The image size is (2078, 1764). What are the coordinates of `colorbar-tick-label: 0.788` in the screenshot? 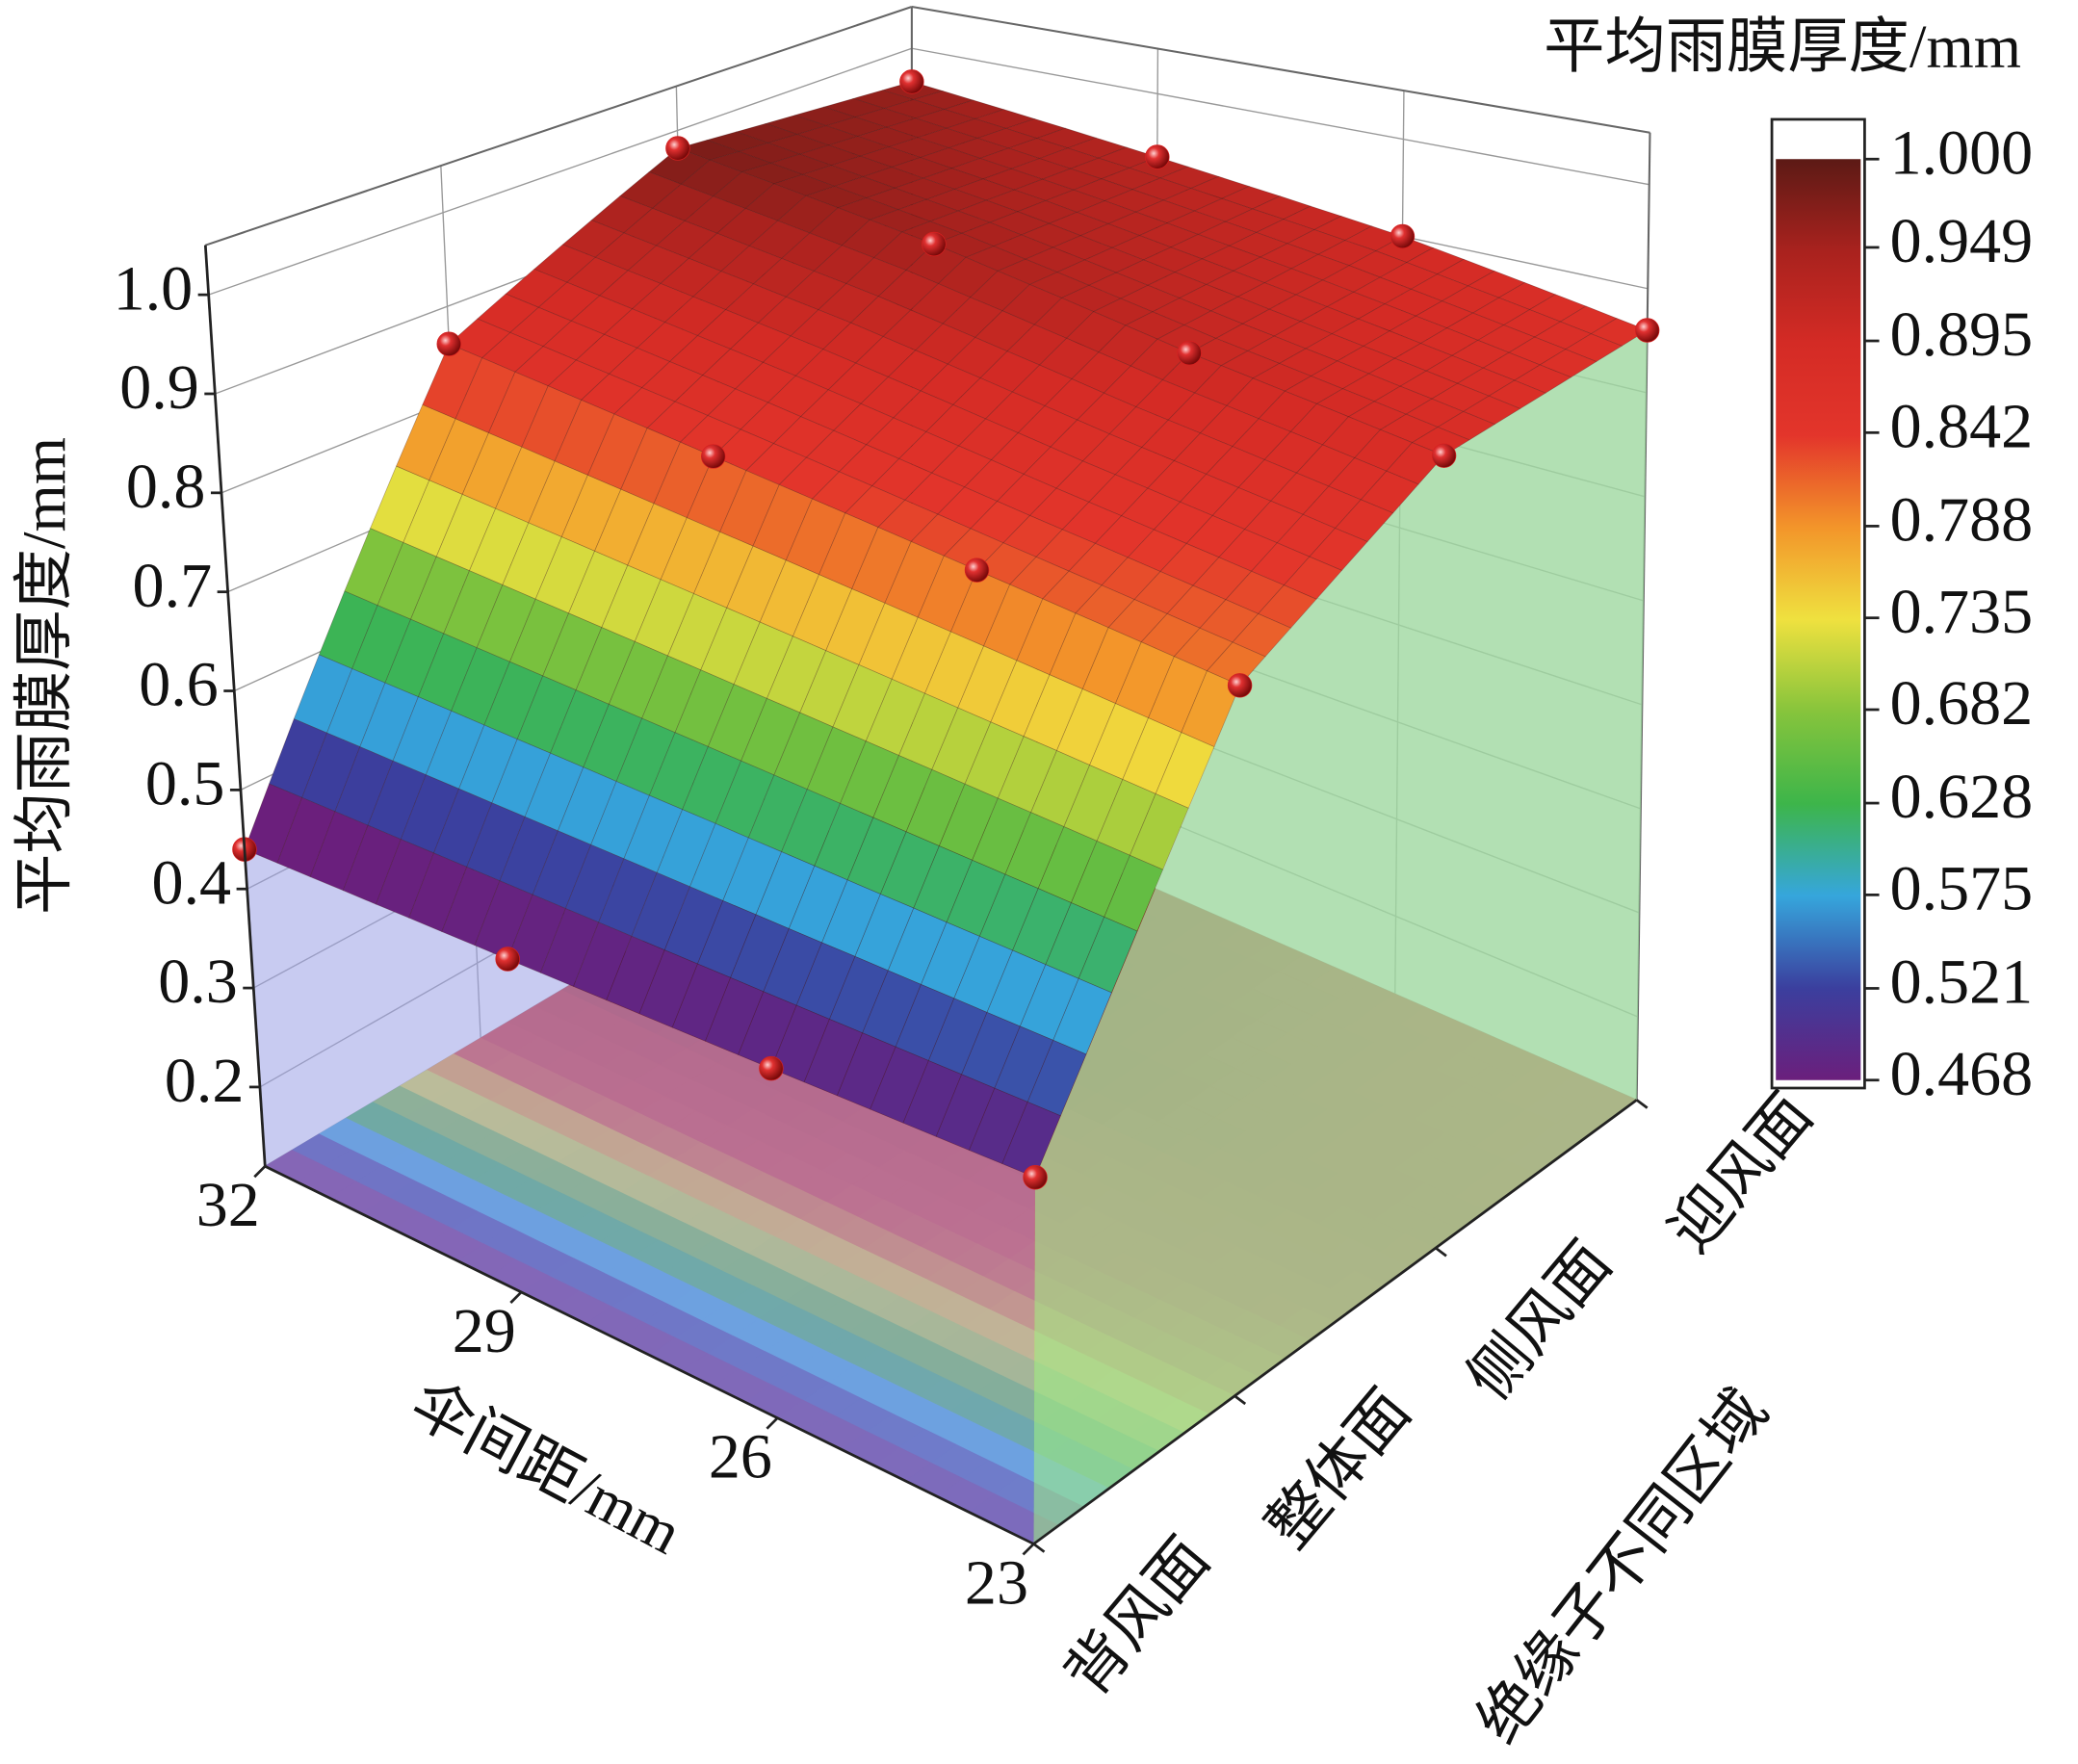 It's located at (1962, 520).